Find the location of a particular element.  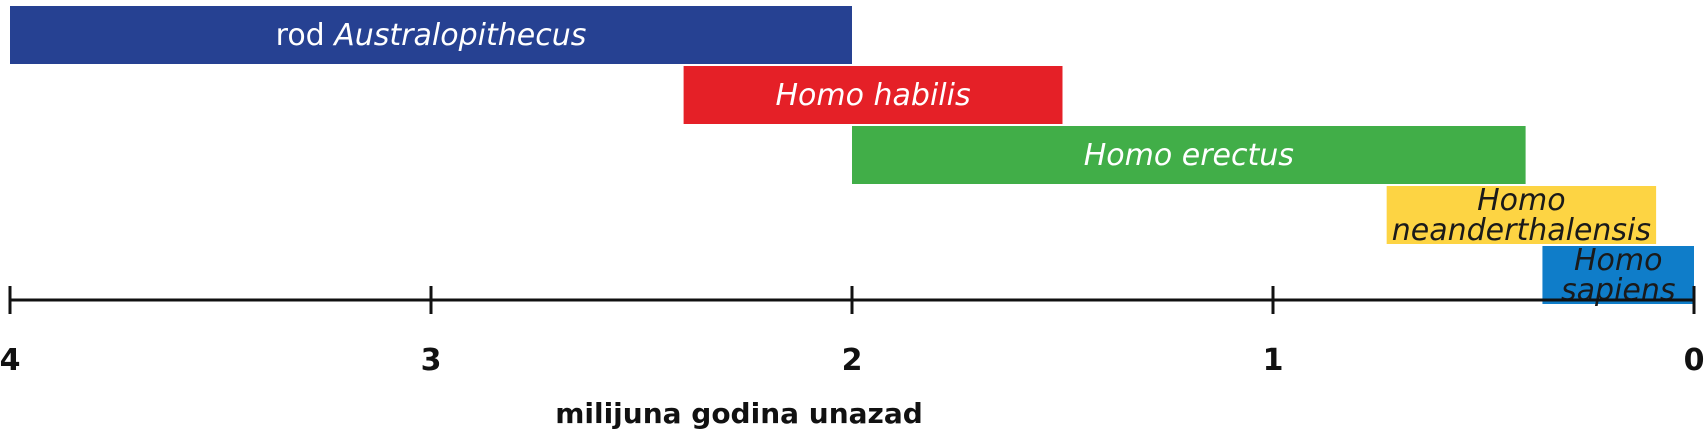

tick-marks-group is located at coordinates (852, 300).